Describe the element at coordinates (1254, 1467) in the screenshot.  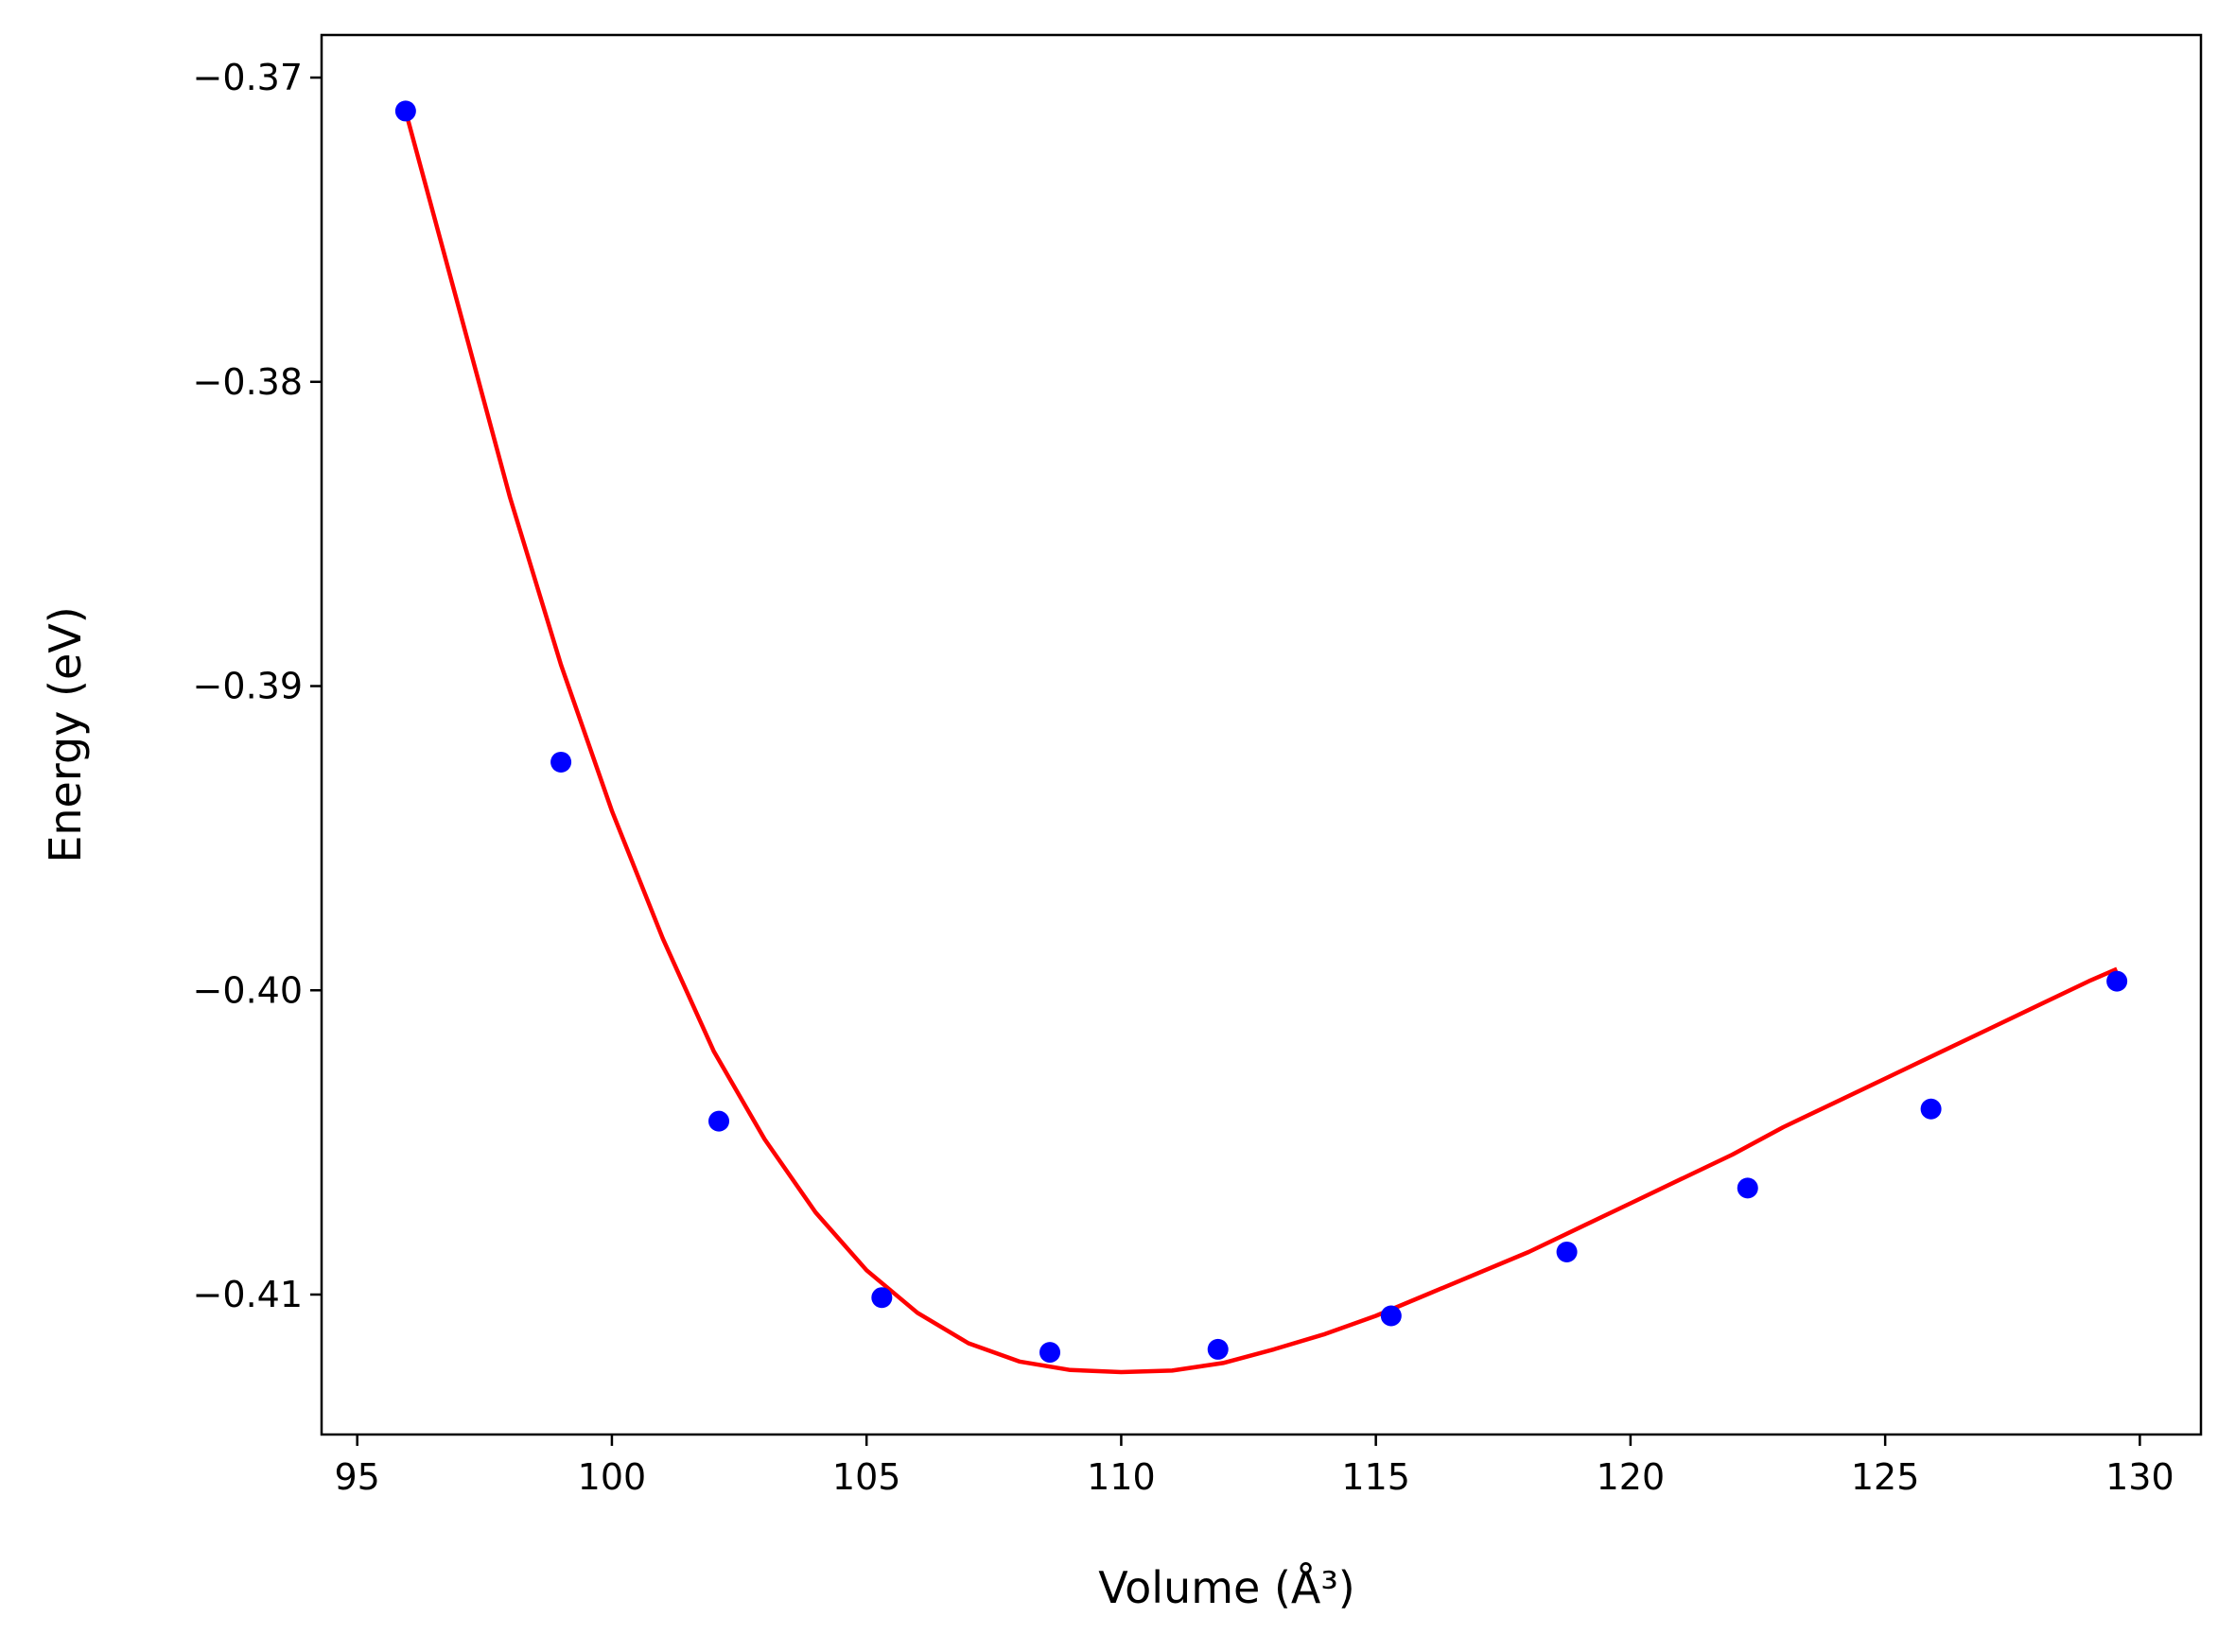
I see `x-axis-ticks: 95 100 105 110 115 120 125 130` at that location.